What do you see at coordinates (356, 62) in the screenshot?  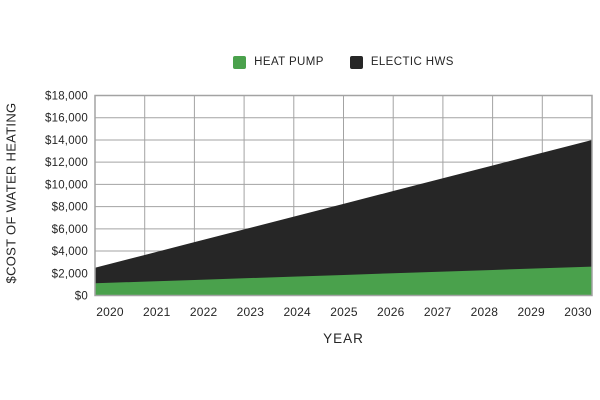 I see `electic-hws-swatch-icon` at bounding box center [356, 62].